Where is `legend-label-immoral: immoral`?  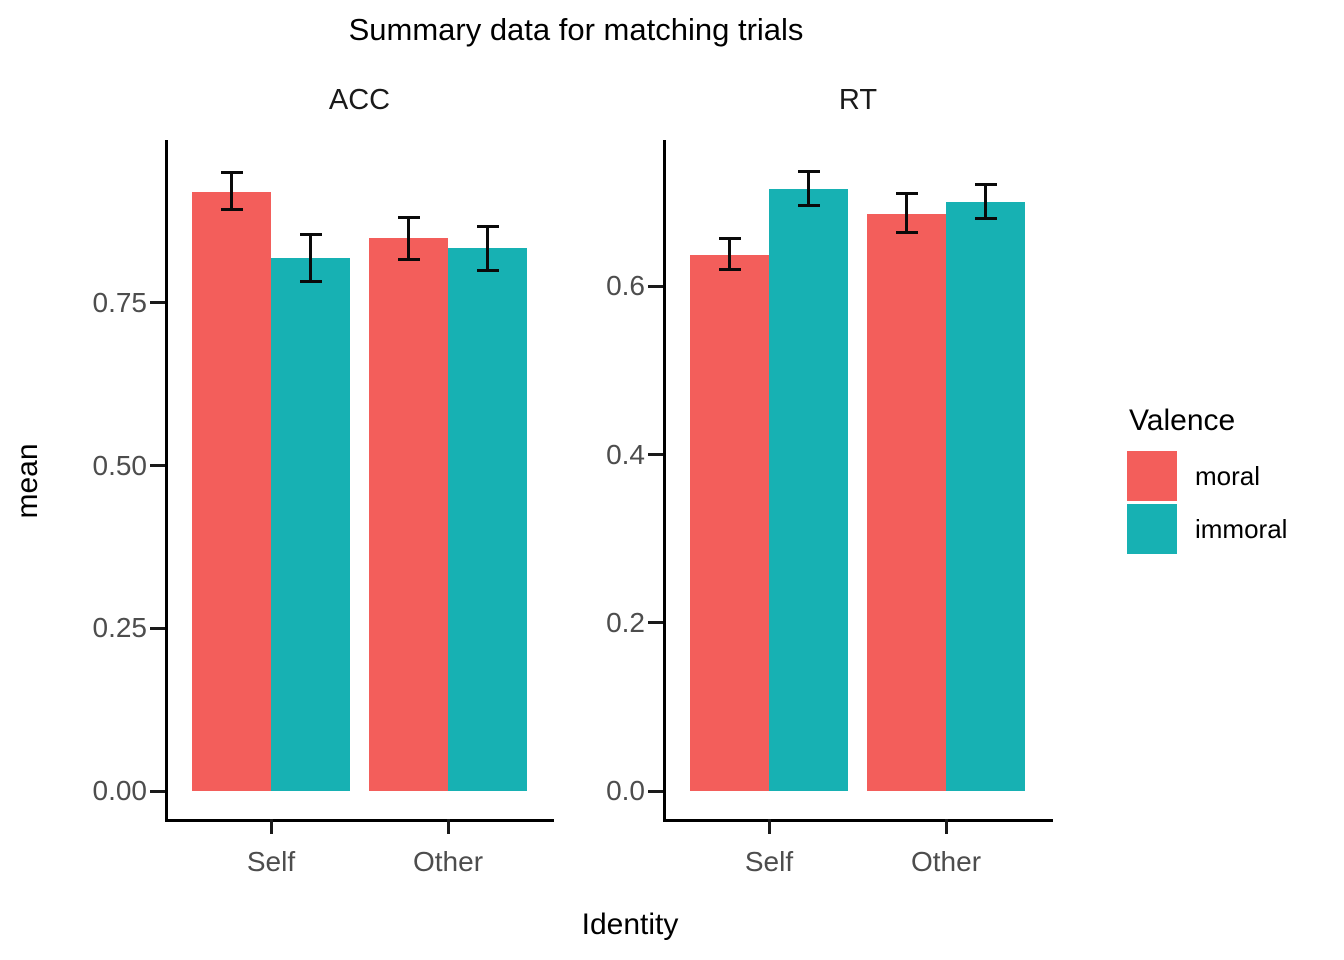 legend-label-immoral: immoral is located at coordinates (1241, 528).